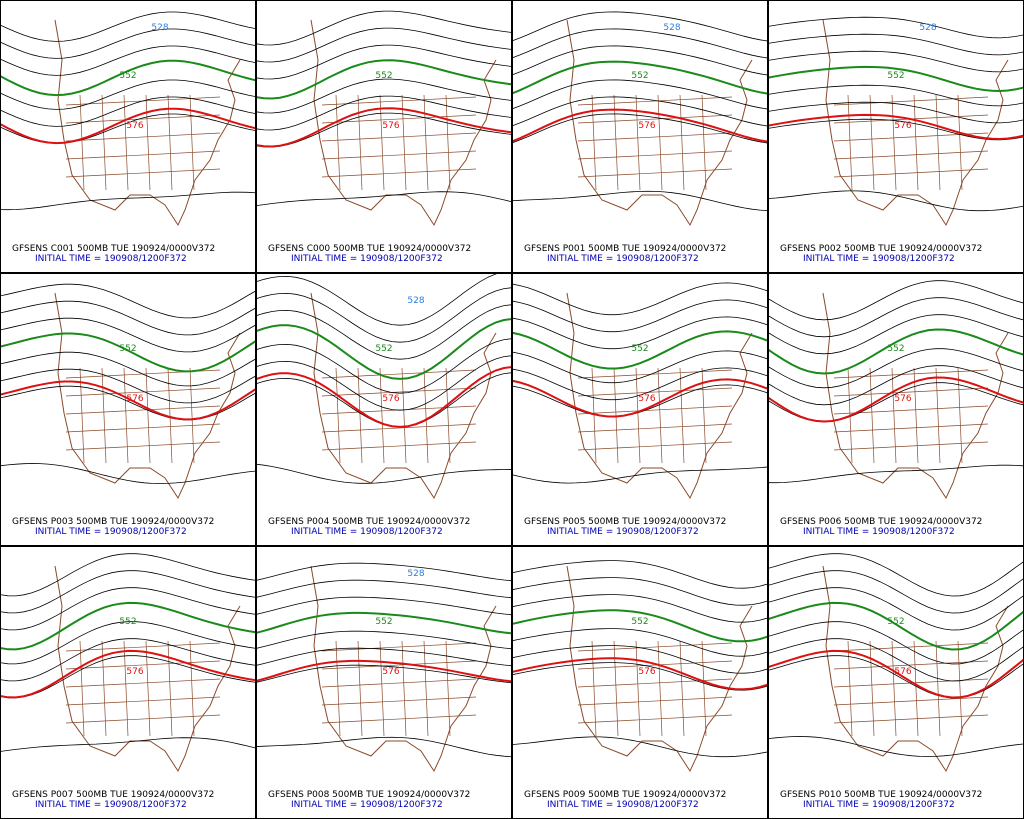  Describe the element at coordinates (113, 249) in the screenshot. I see `panel-title: GFSENS C001 500MB TUE 190924/0000V372` at that location.